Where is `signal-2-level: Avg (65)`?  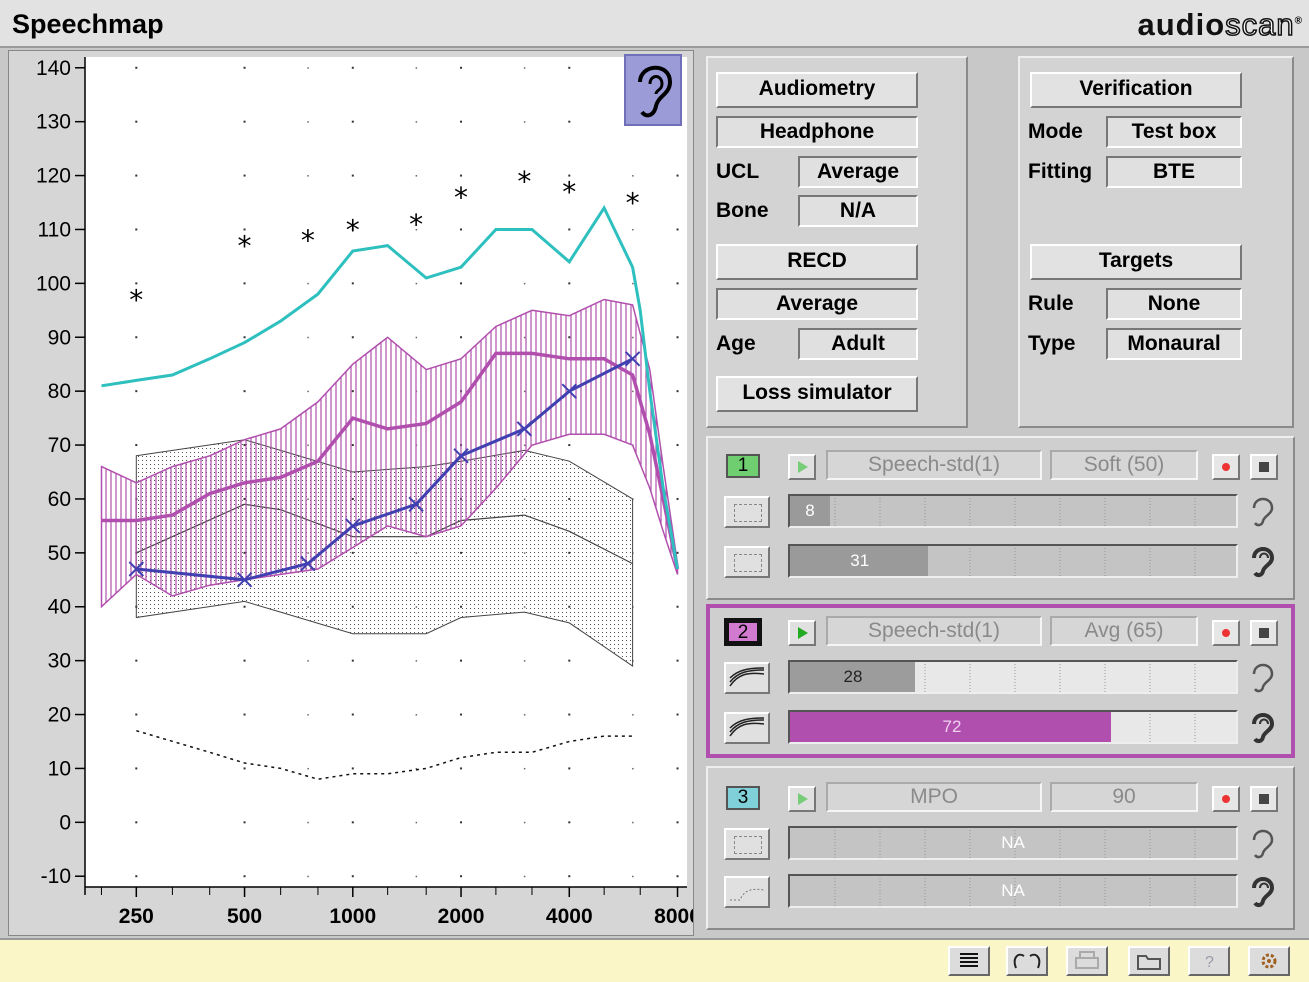 signal-2-level: Avg (65) is located at coordinates (1124, 631).